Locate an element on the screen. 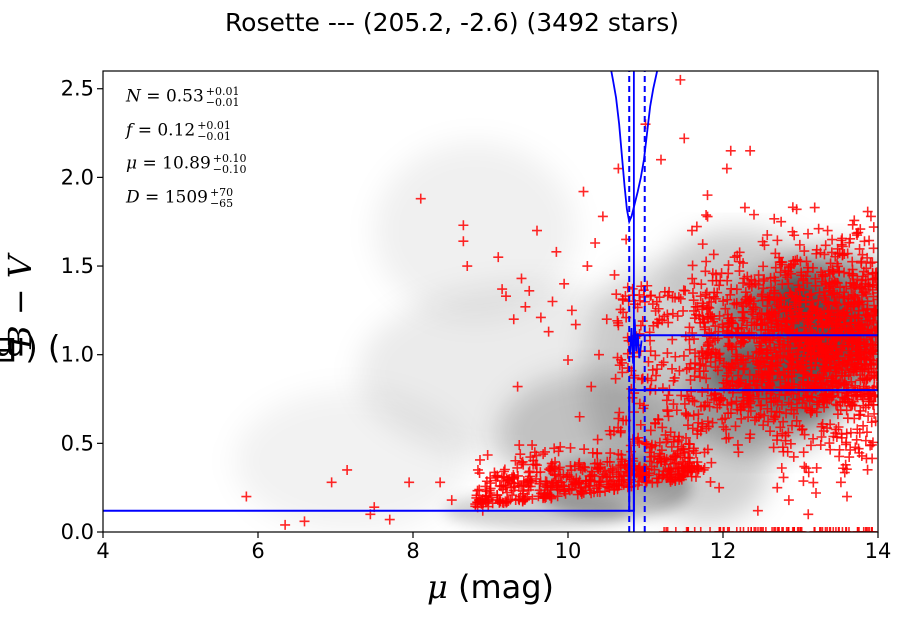  annotation-mu: μ = 10.89 +0.10 −0.10 is located at coordinates (186, 164).